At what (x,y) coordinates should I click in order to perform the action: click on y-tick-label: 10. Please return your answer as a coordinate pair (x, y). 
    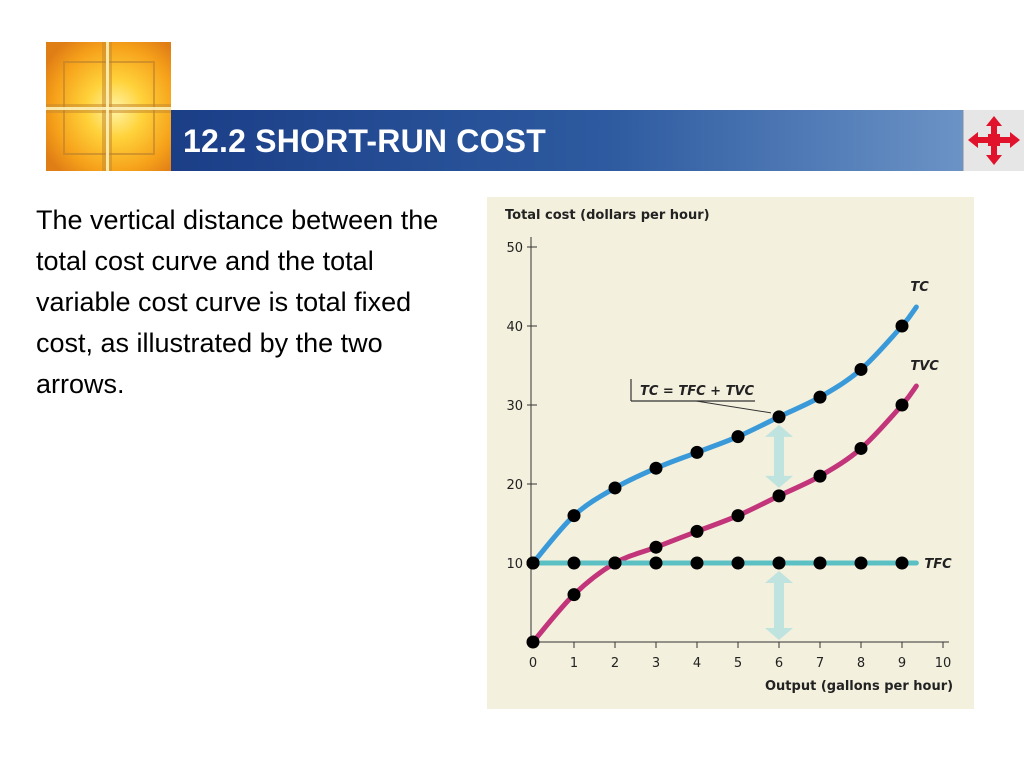
    Looking at the image, I should click on (514, 564).